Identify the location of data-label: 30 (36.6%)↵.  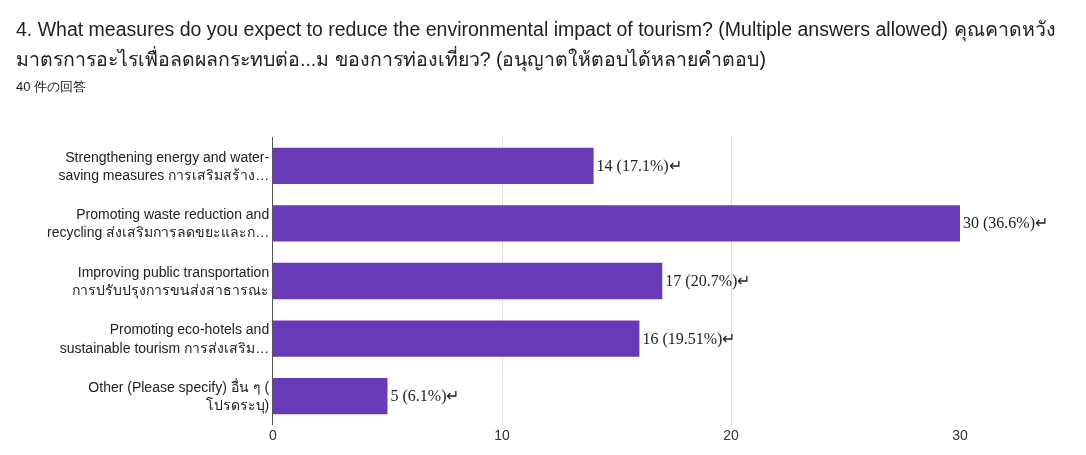
(1005, 223).